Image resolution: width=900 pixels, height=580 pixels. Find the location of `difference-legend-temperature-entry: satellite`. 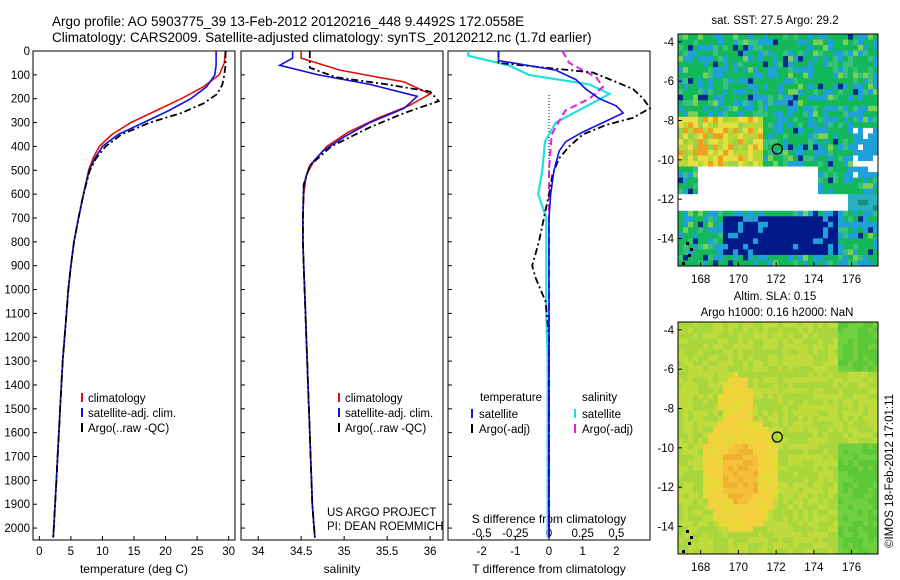

difference-legend-temperature-entry: satellite is located at coordinates (498, 415).